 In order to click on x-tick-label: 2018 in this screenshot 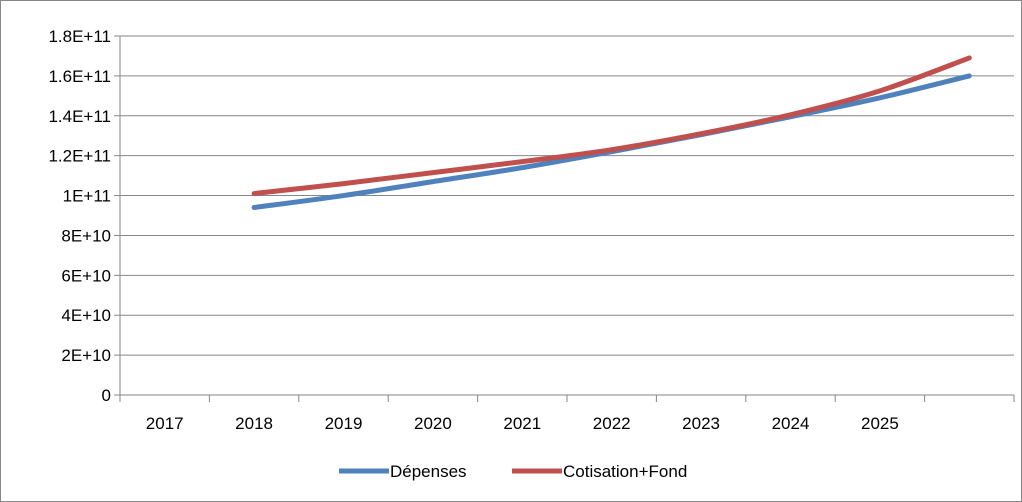, I will do `click(254, 423)`.